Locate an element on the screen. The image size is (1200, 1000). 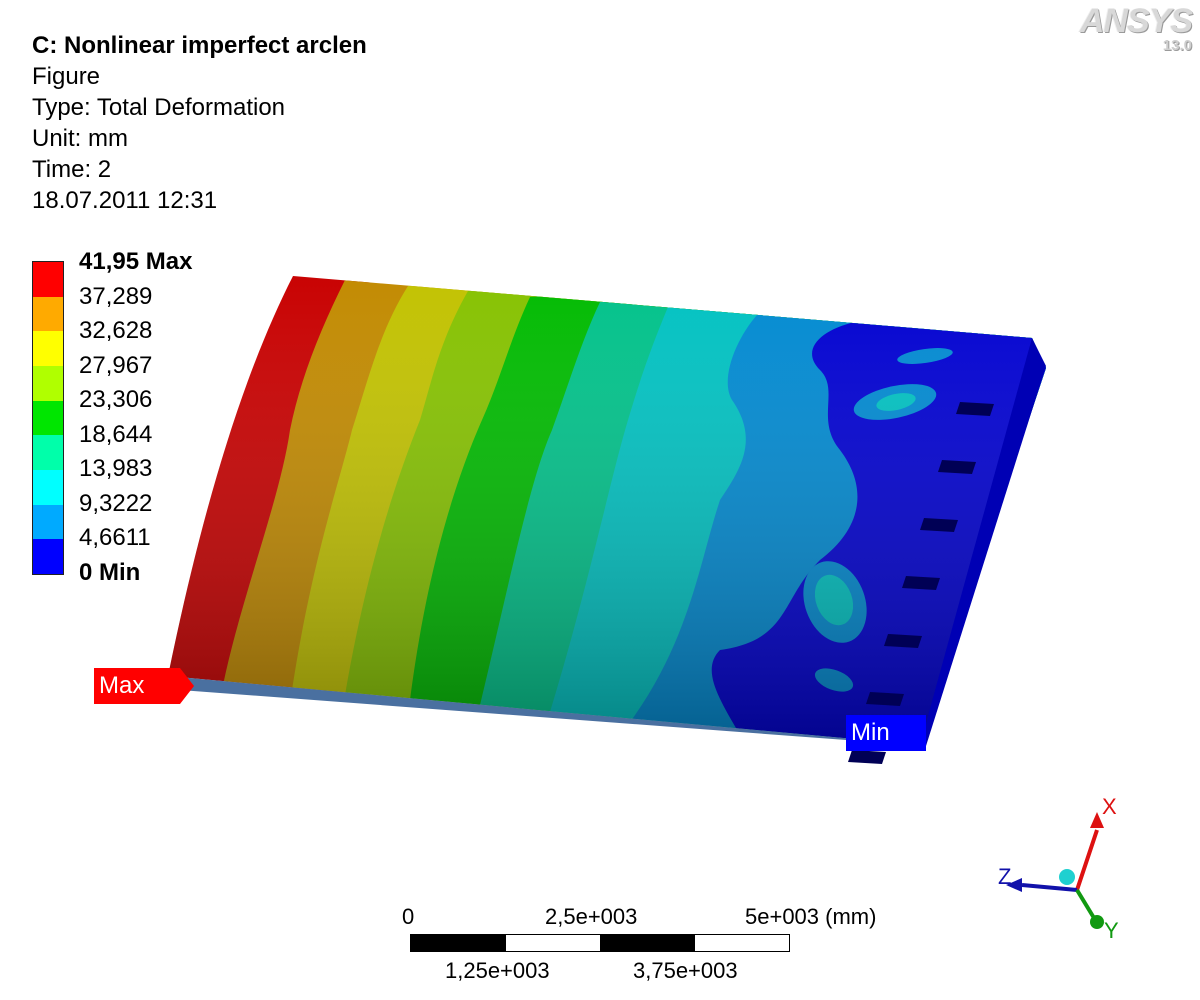
z-axis-label: Z is located at coordinates (1004, 876).